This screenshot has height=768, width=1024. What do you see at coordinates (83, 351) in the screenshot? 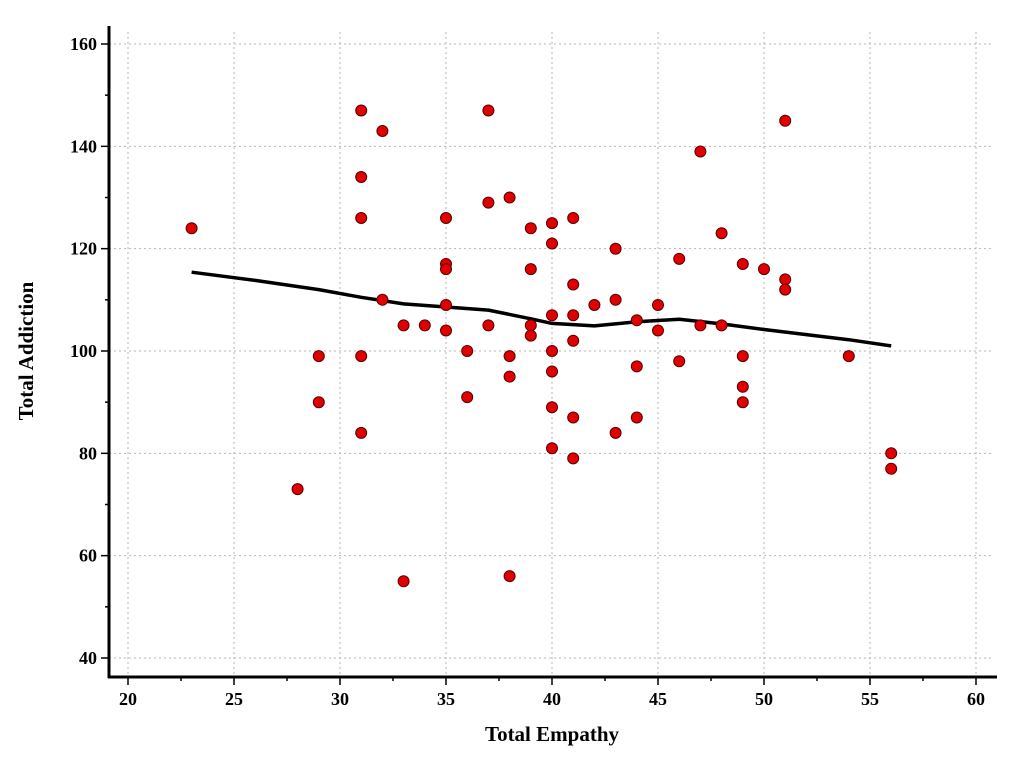
I see `y-tick-label: 100` at bounding box center [83, 351].